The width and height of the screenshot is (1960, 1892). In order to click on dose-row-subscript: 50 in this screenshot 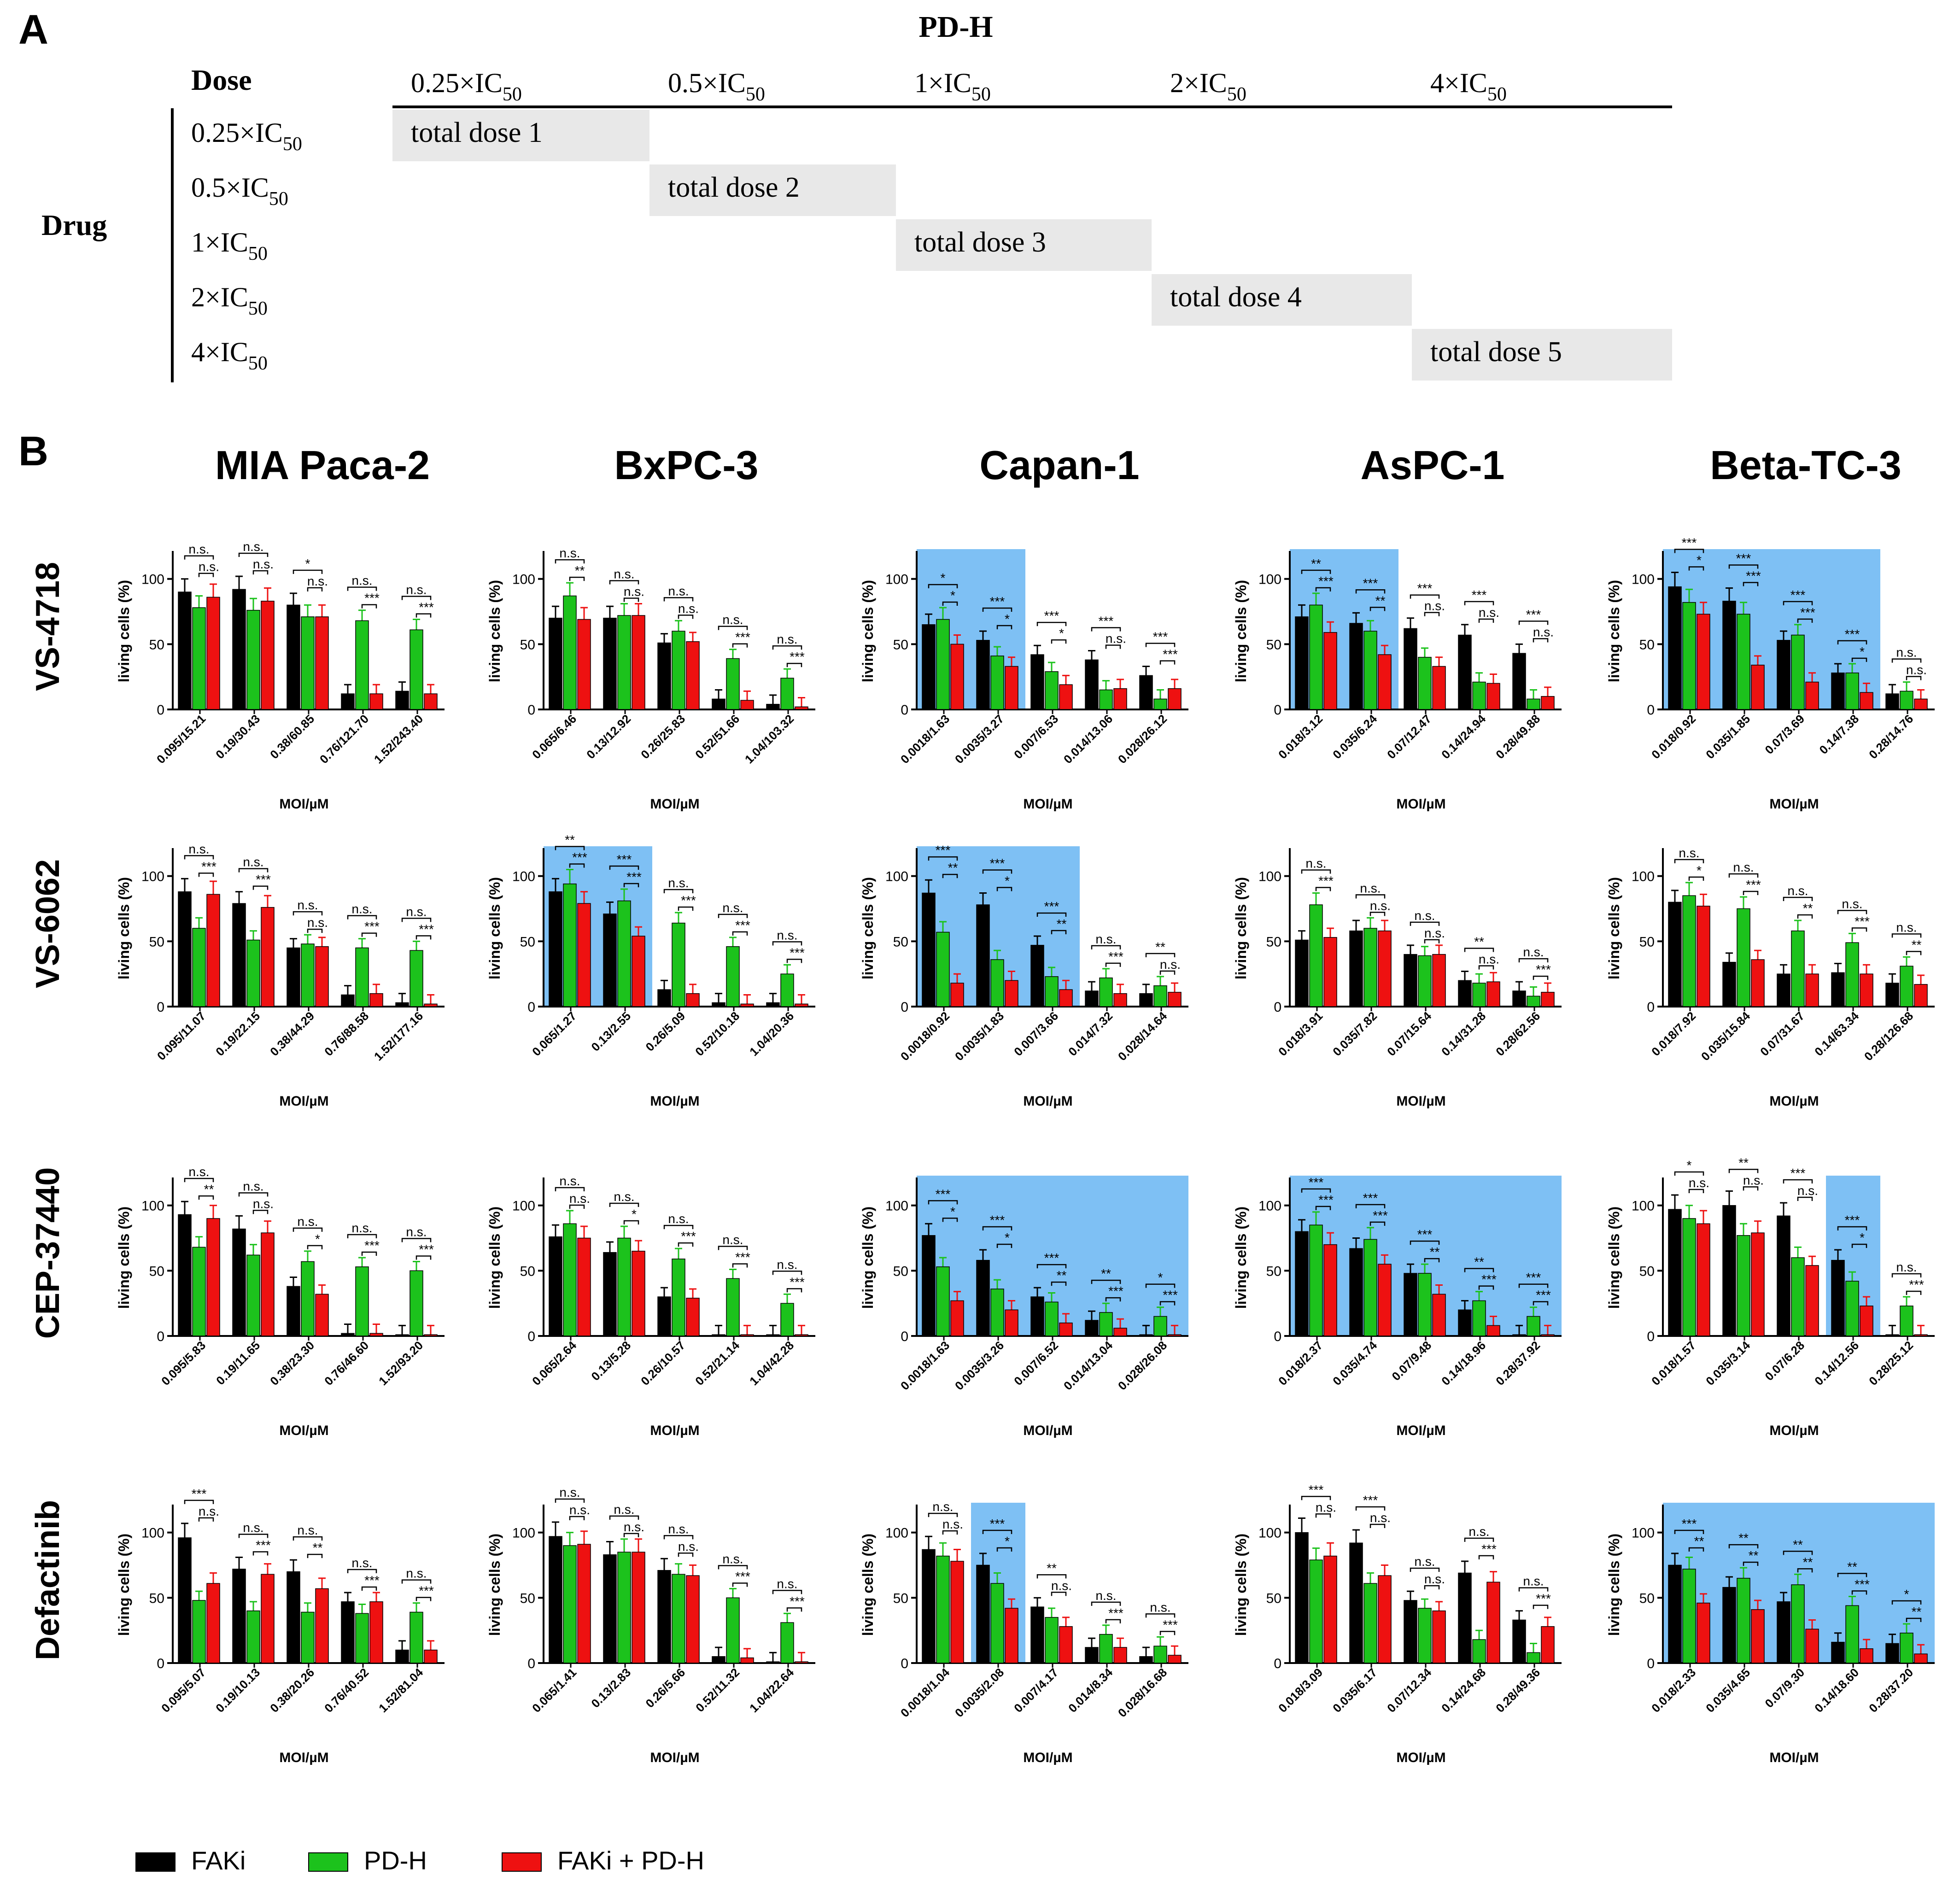, I will do `click(258, 253)`.